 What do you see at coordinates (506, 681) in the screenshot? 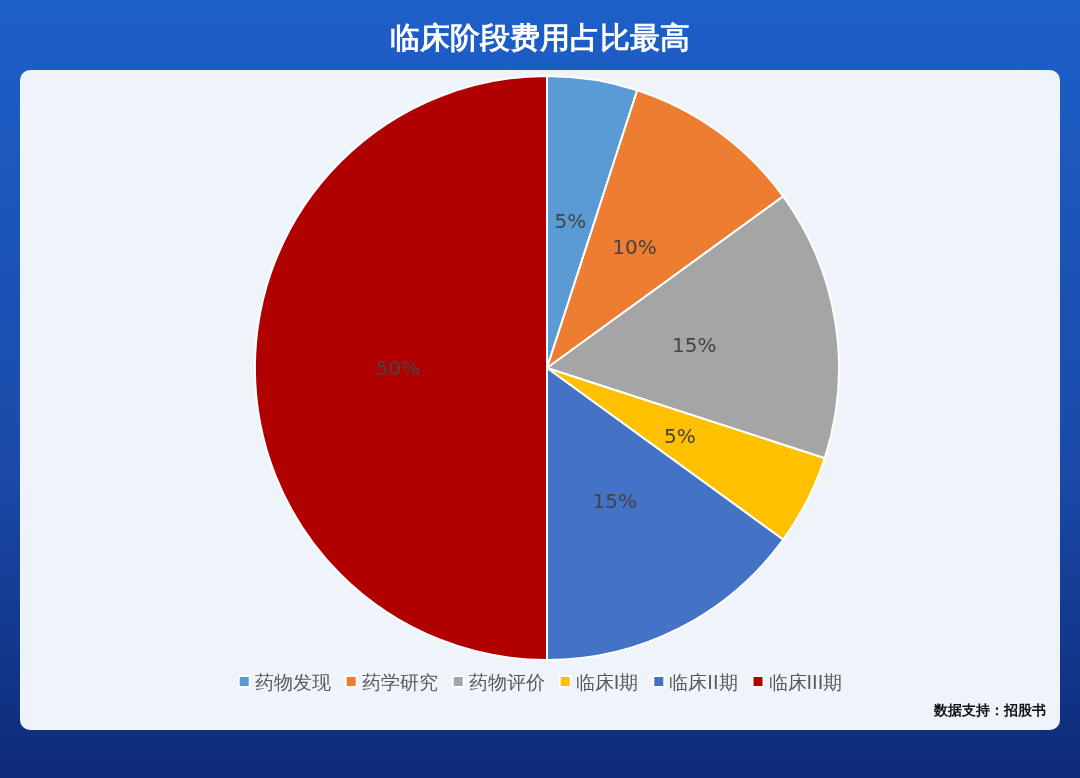
I see `legend-label: 药物评价` at bounding box center [506, 681].